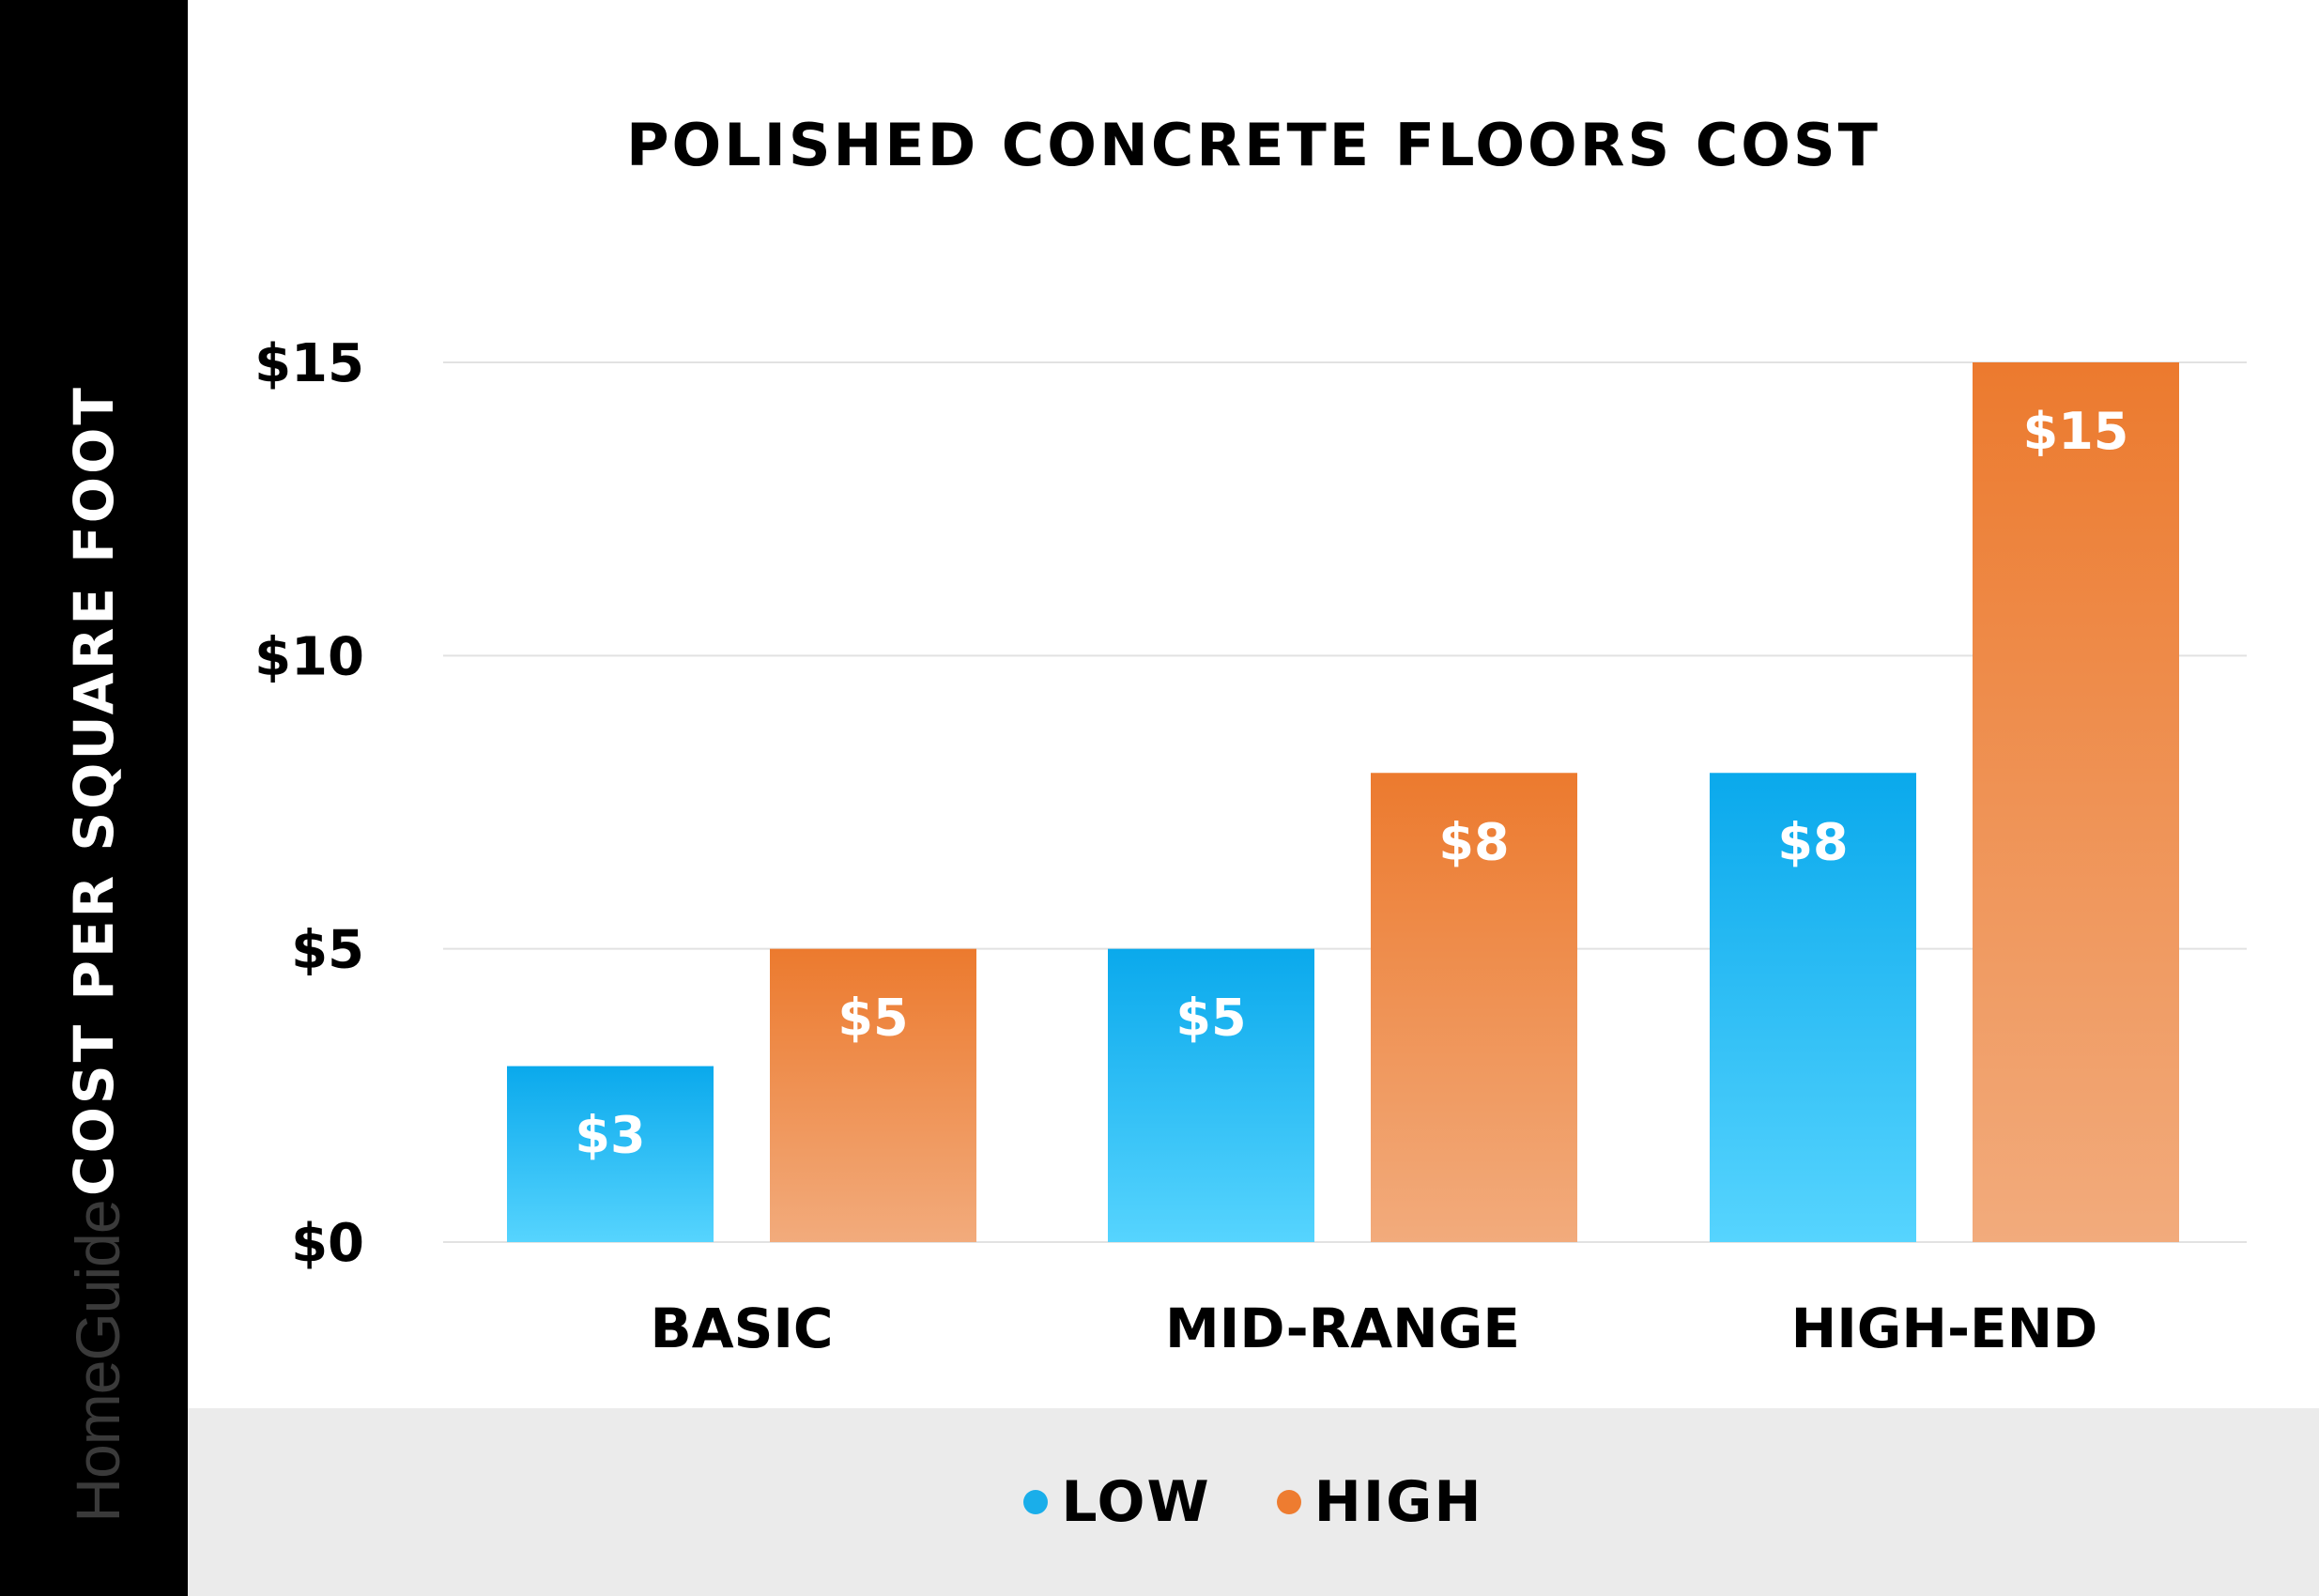 The image size is (2319, 1596). What do you see at coordinates (1136, 1502) in the screenshot?
I see `legend-label-low: LOW` at bounding box center [1136, 1502].